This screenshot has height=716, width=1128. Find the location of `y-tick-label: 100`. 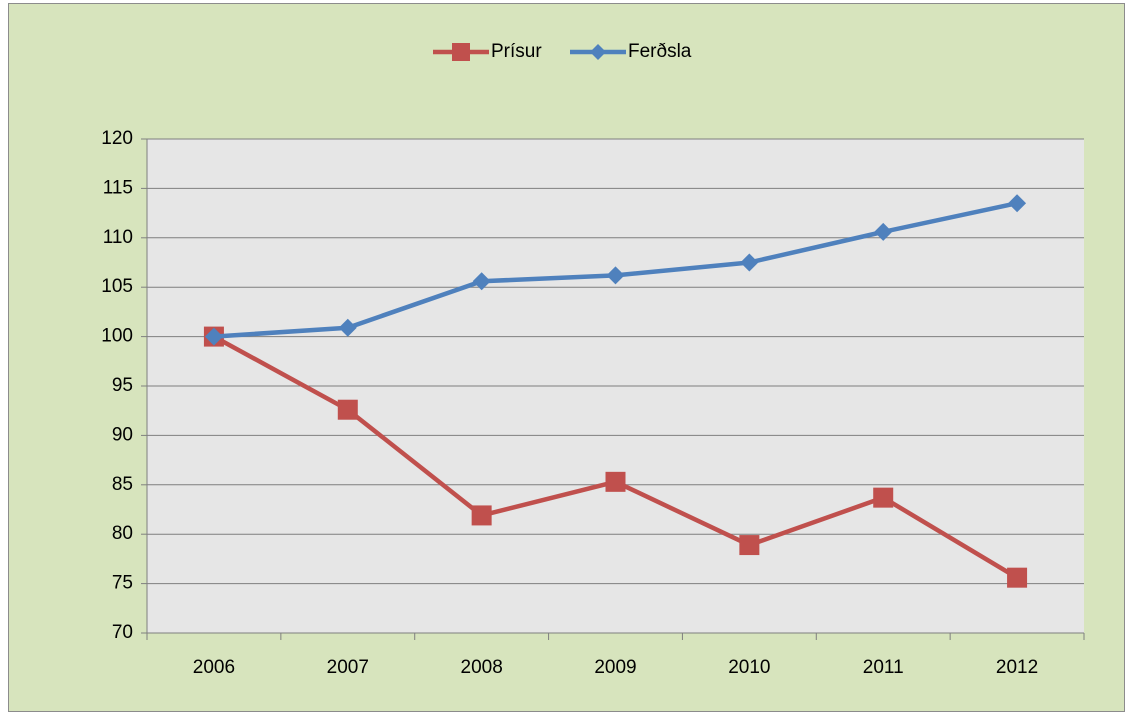

y-tick-label: 100 is located at coordinates (117, 336).